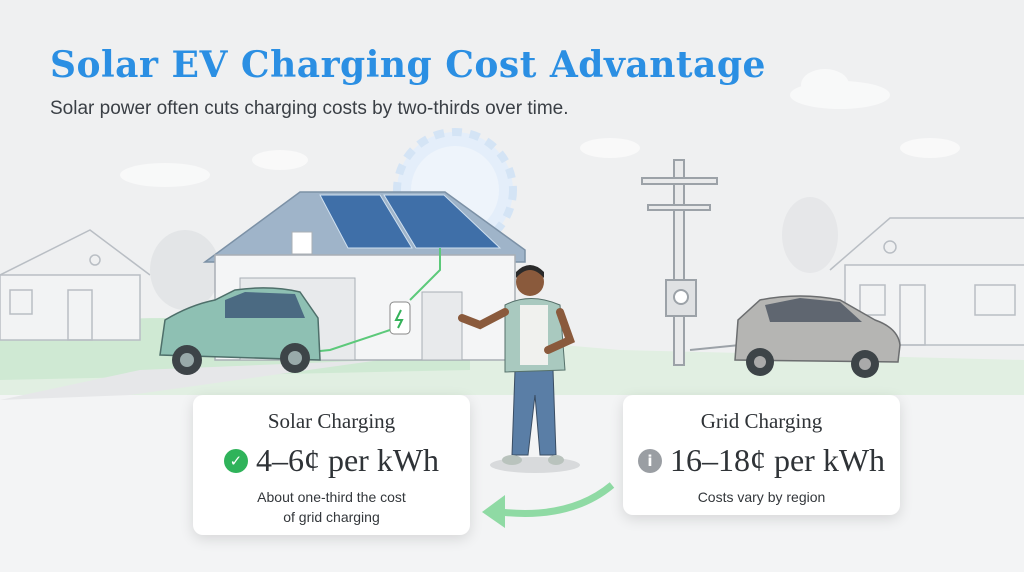 This screenshot has height=572, width=1024. What do you see at coordinates (408, 65) in the screenshot?
I see `page-title: Solar EV Charging Cost Advantage` at bounding box center [408, 65].